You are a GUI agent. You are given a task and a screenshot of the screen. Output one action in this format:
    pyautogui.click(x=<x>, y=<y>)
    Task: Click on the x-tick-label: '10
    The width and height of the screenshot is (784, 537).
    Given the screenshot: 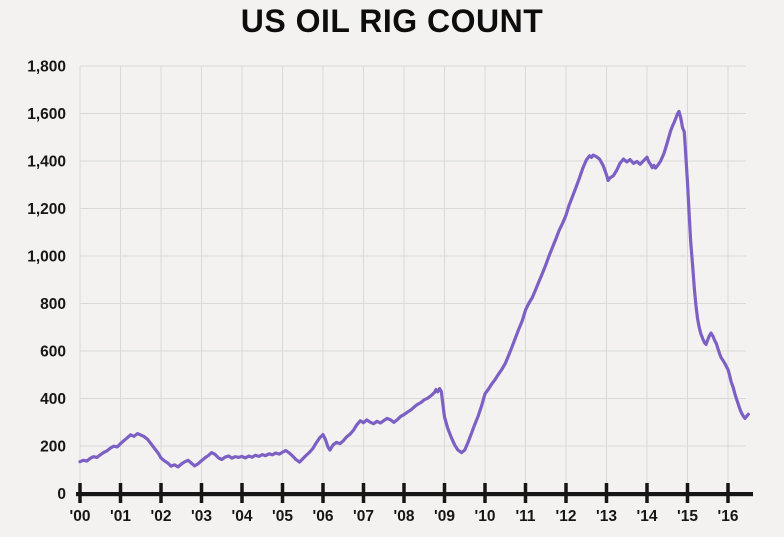 What is the action you would take?
    pyautogui.click(x=485, y=516)
    